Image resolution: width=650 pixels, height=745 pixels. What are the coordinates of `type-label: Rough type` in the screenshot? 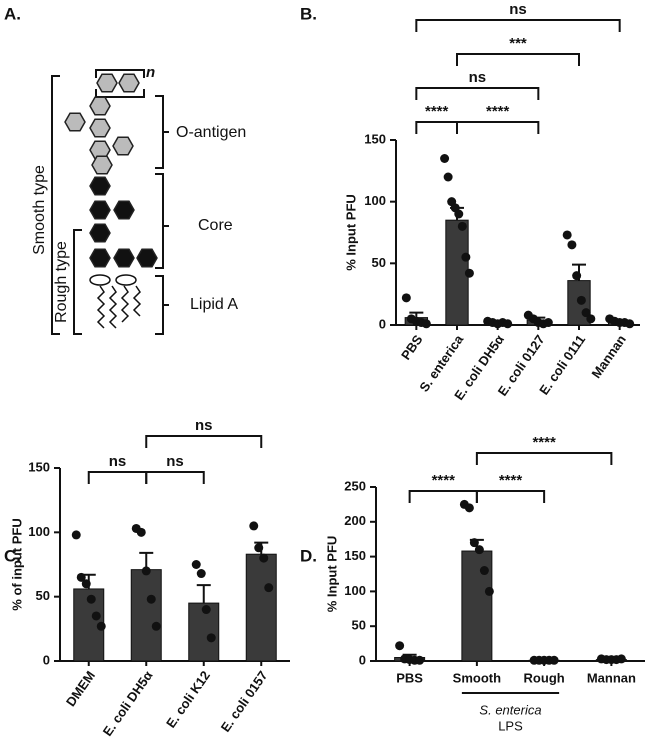 It's located at (61, 282).